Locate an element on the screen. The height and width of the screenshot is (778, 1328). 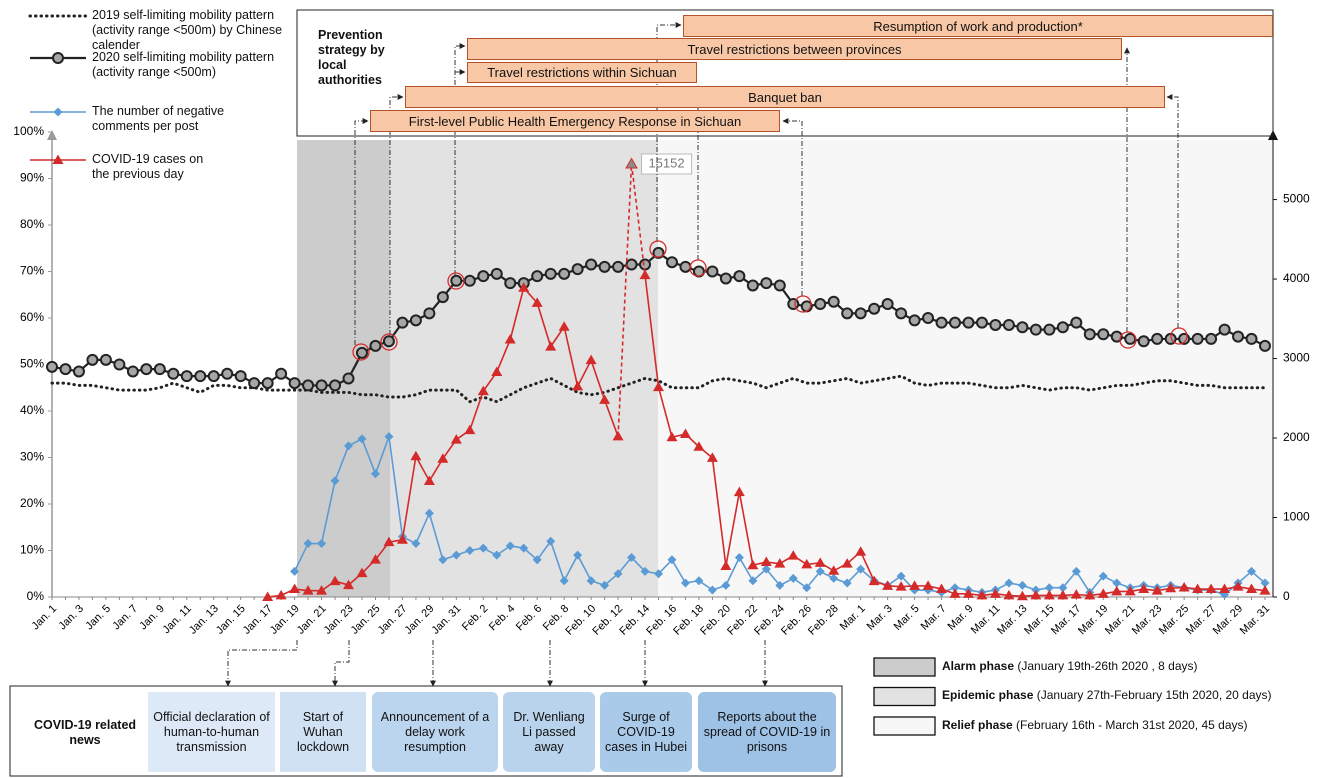
y2-tick-label: 3000 is located at coordinates (1296, 358).